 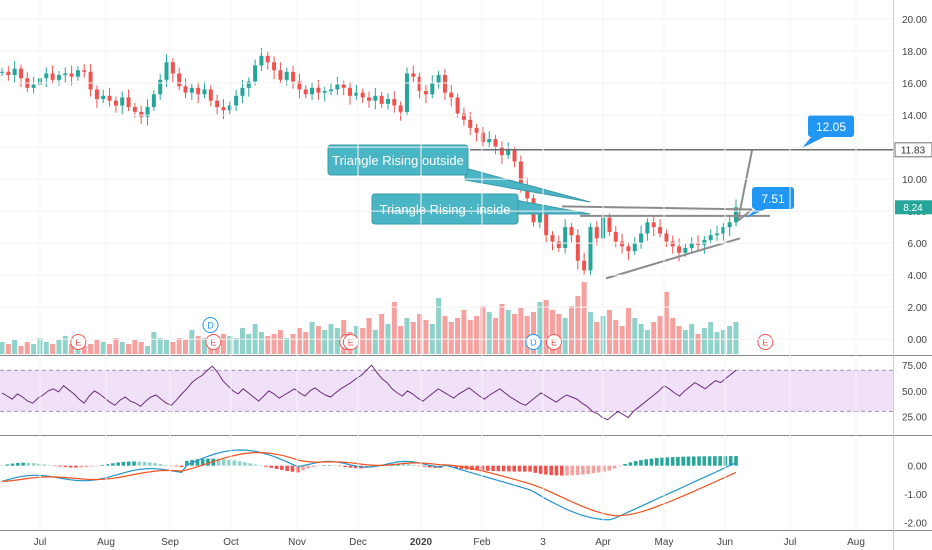 What do you see at coordinates (297, 542) in the screenshot?
I see `time-tick-label: Nov` at bounding box center [297, 542].